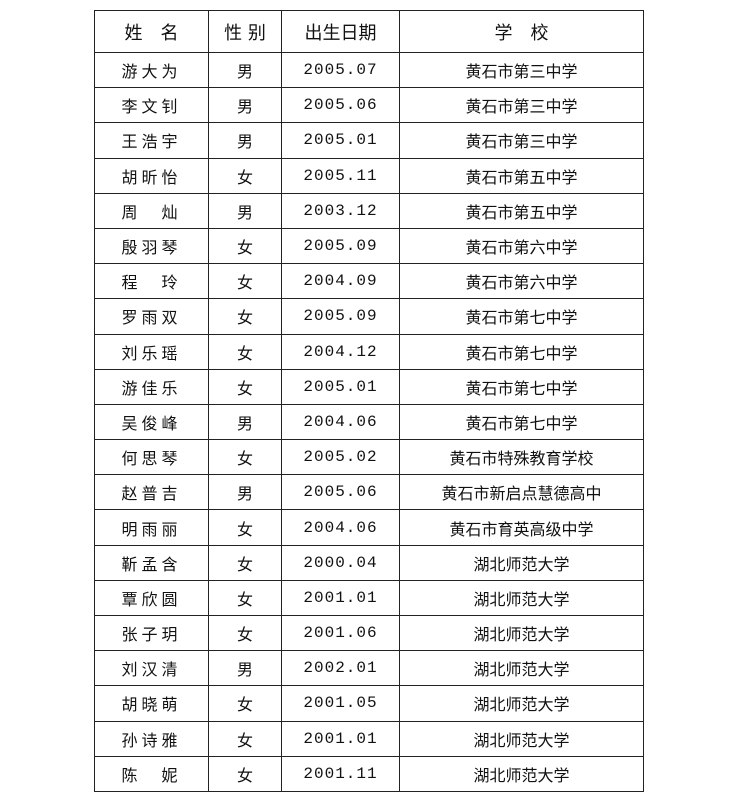  What do you see at coordinates (151, 70) in the screenshot?
I see `name-cell: 游大为` at bounding box center [151, 70].